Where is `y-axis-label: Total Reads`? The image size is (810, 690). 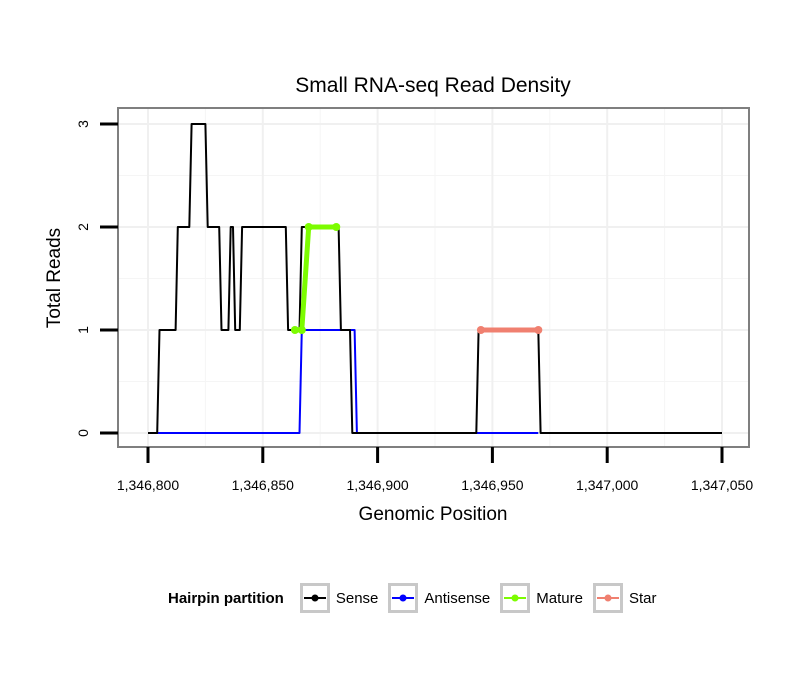 y-axis-label: Total Reads is located at coordinates (54, 278).